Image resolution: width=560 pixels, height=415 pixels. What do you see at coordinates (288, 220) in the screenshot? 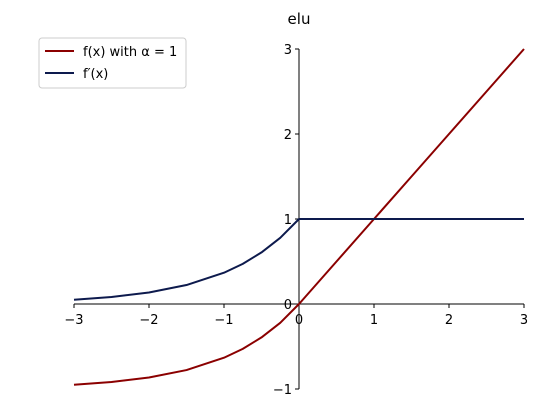
I see `y-tick-label: 1` at bounding box center [288, 220].